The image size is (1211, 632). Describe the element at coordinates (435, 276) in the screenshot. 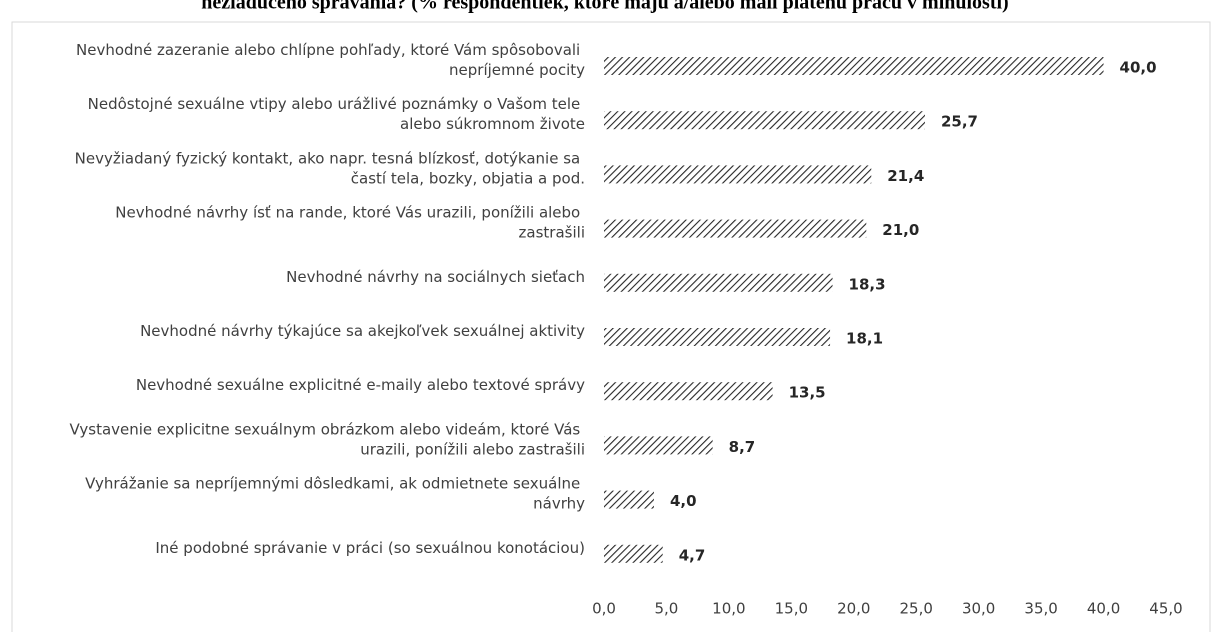

I see `category-label: Nevhodné návrhy na sociálnych sieťach` at that location.